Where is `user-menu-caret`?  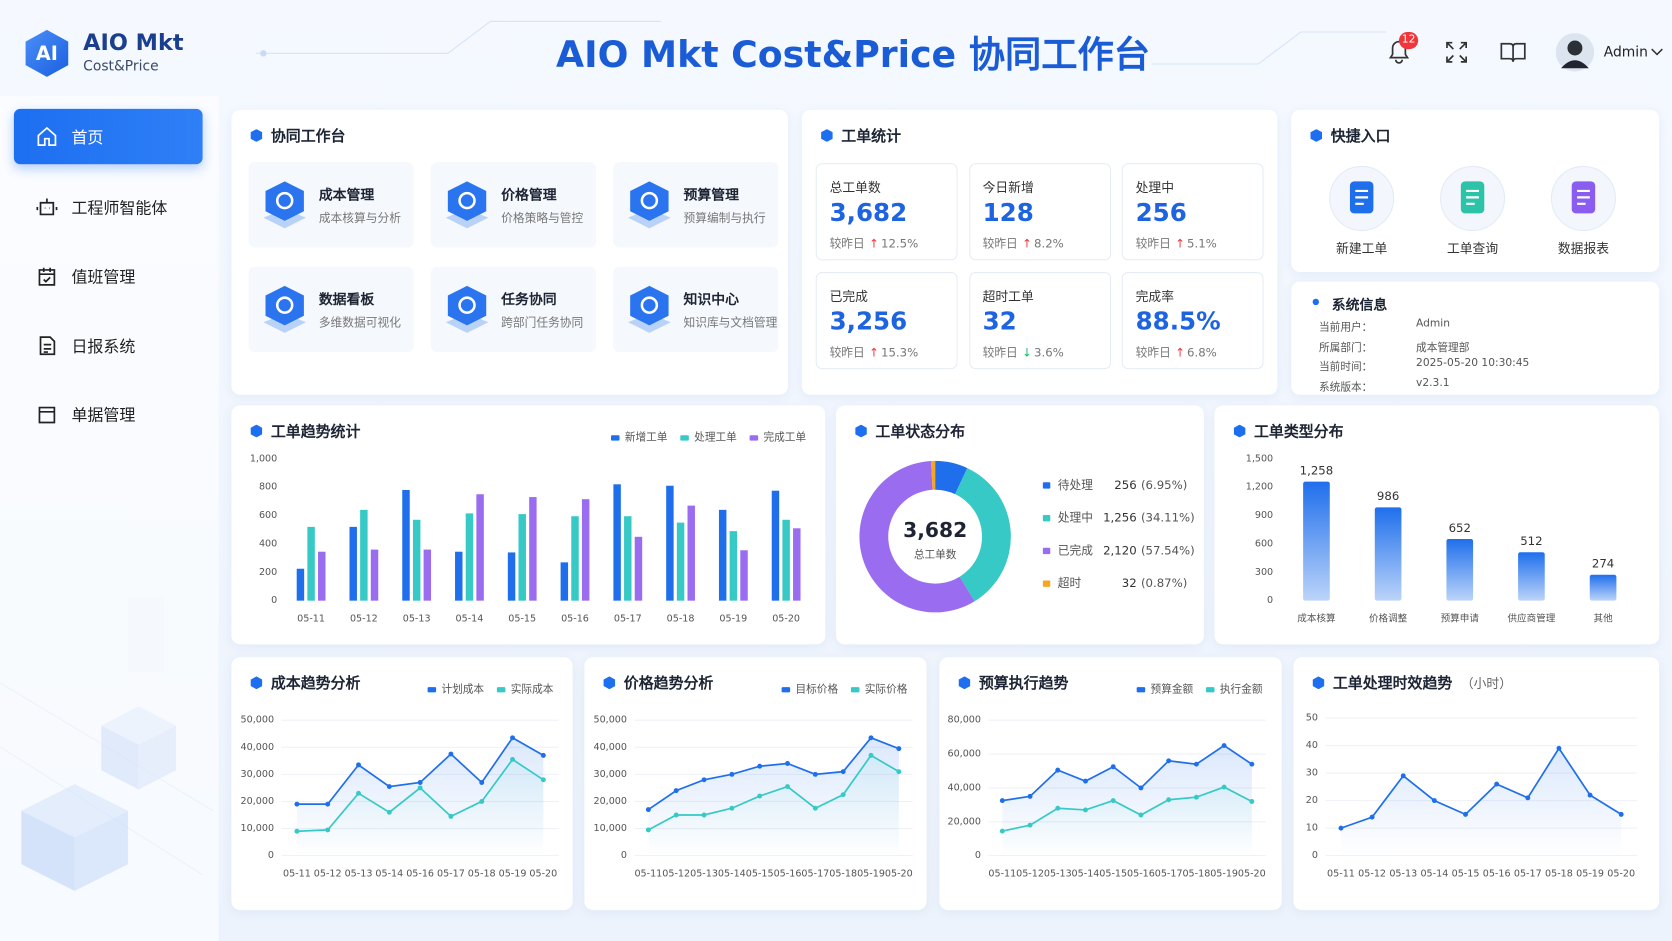
user-menu-caret is located at coordinates (1657, 52).